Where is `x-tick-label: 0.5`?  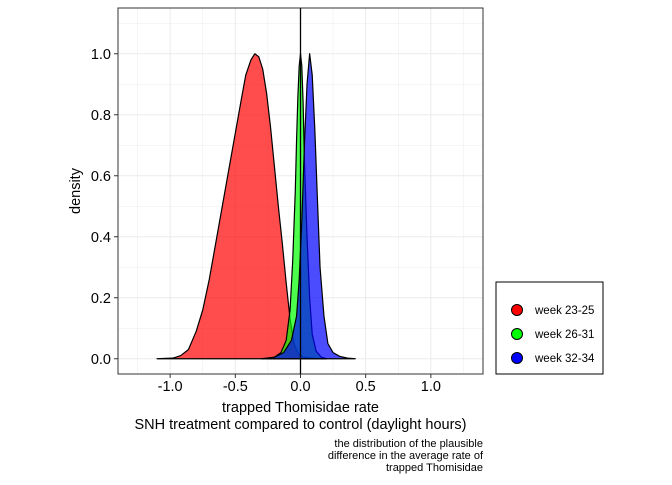
x-tick-label: 0.5 is located at coordinates (366, 387).